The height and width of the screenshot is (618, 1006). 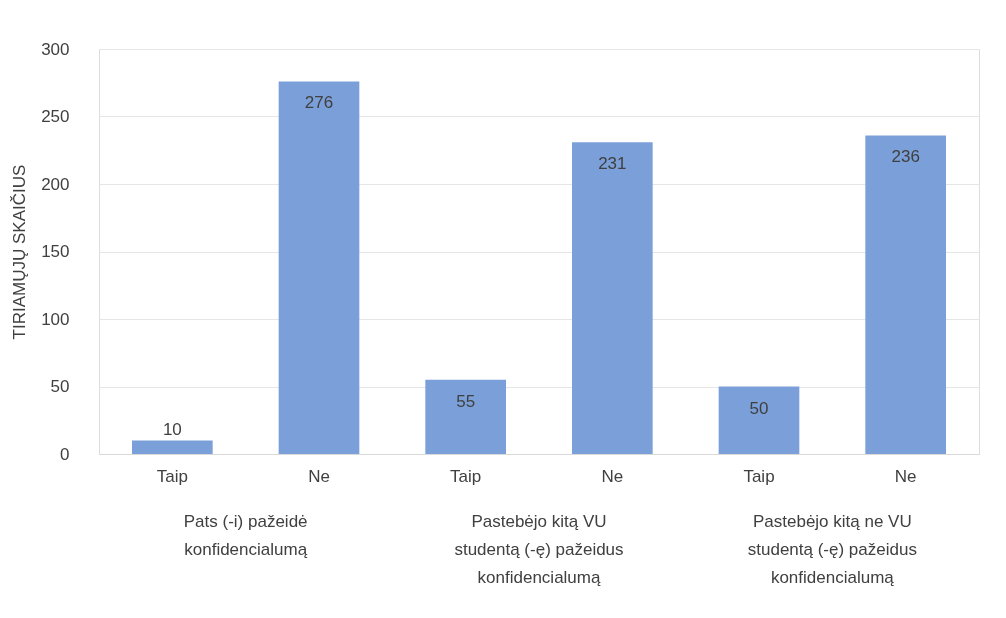 What do you see at coordinates (172, 429) in the screenshot?
I see `data-label: 10` at bounding box center [172, 429].